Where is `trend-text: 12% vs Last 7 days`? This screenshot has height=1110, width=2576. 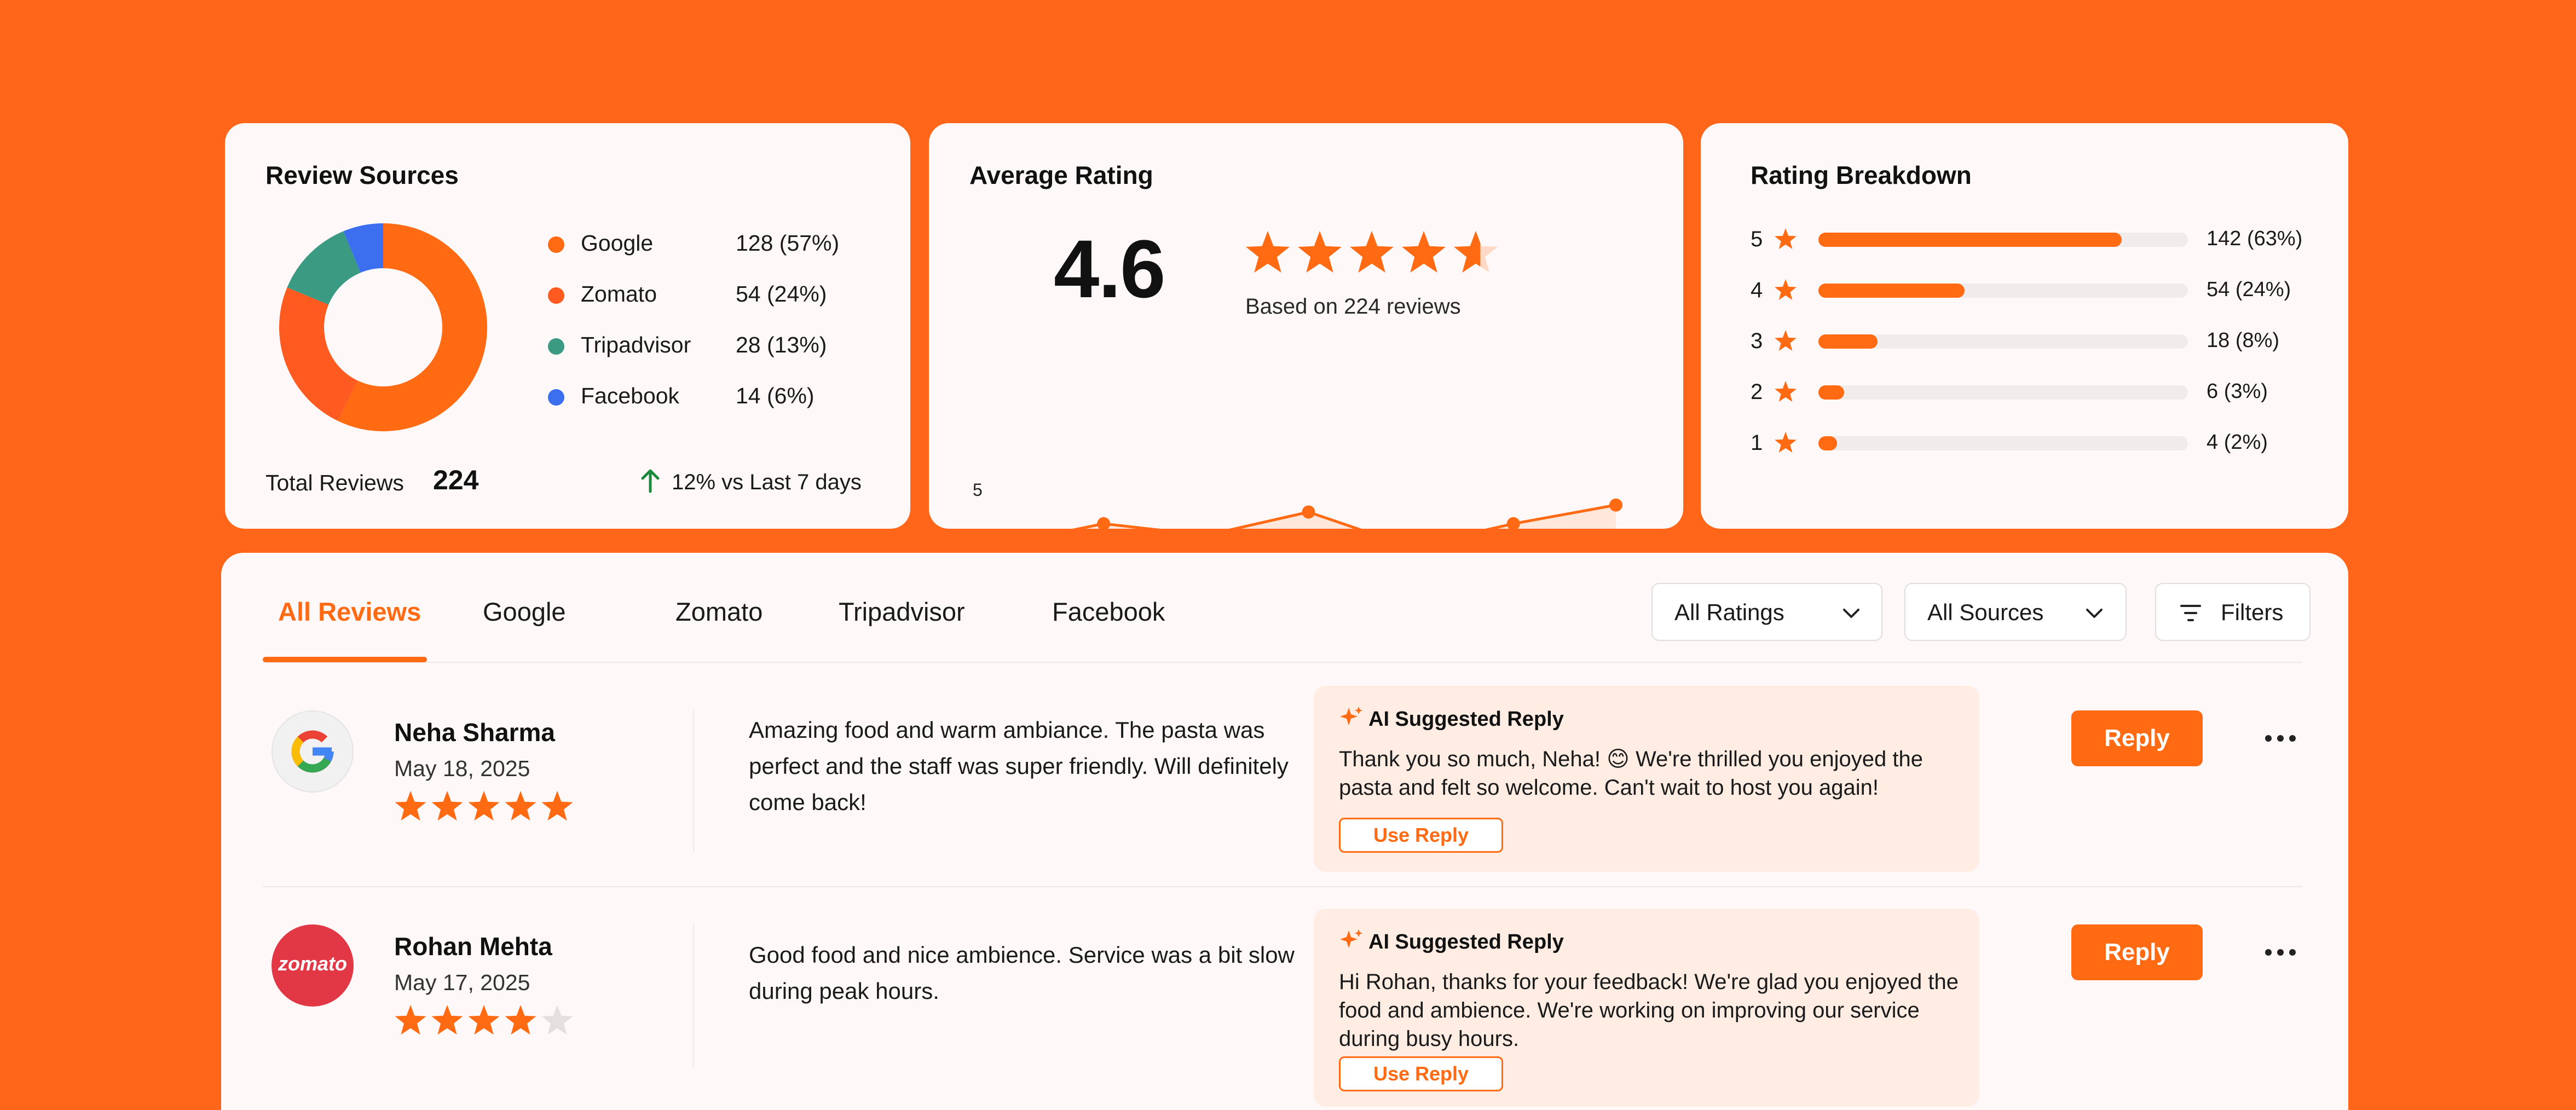
trend-text: 12% vs Last 7 days is located at coordinates (767, 482).